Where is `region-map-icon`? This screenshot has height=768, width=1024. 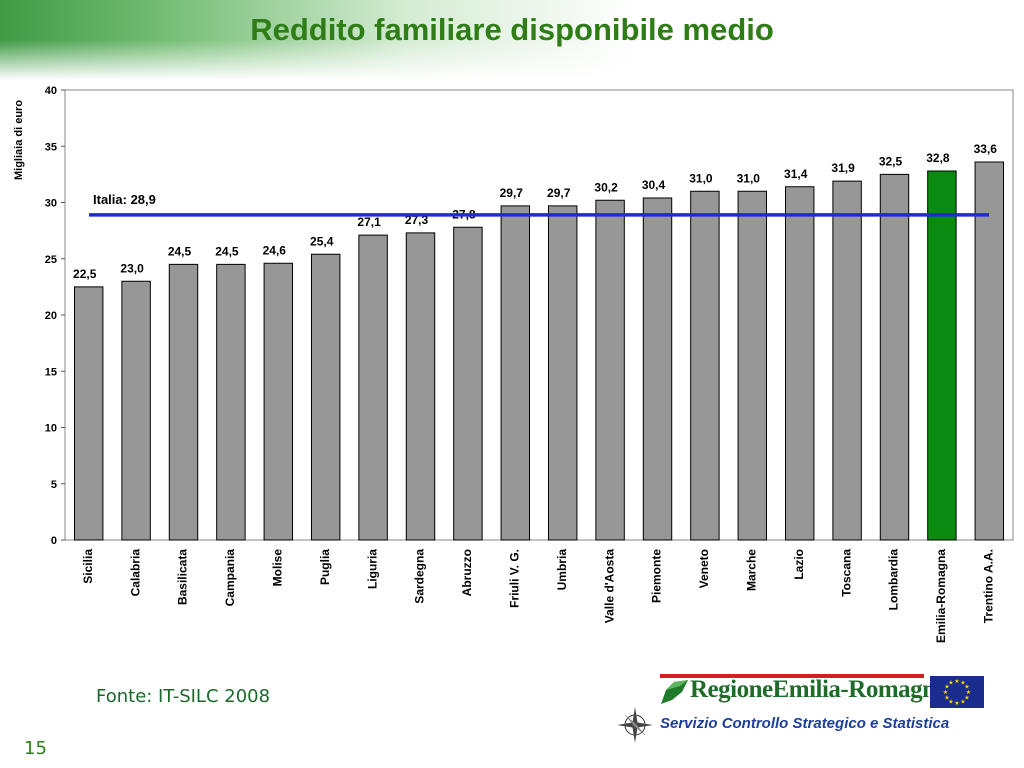
region-map-icon is located at coordinates (674, 692).